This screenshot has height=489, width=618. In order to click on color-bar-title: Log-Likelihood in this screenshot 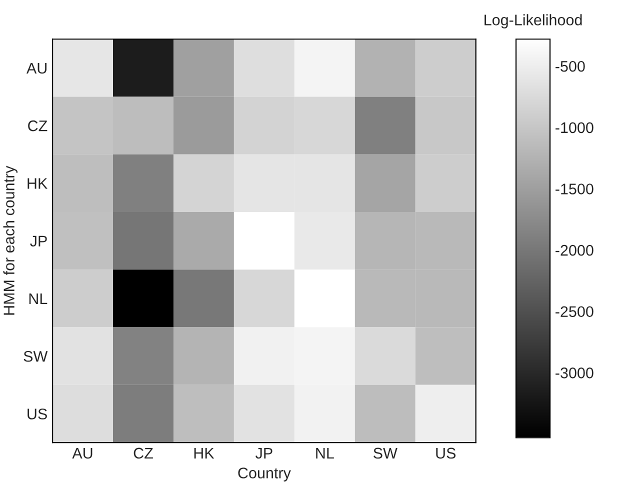, I will do `click(533, 21)`.